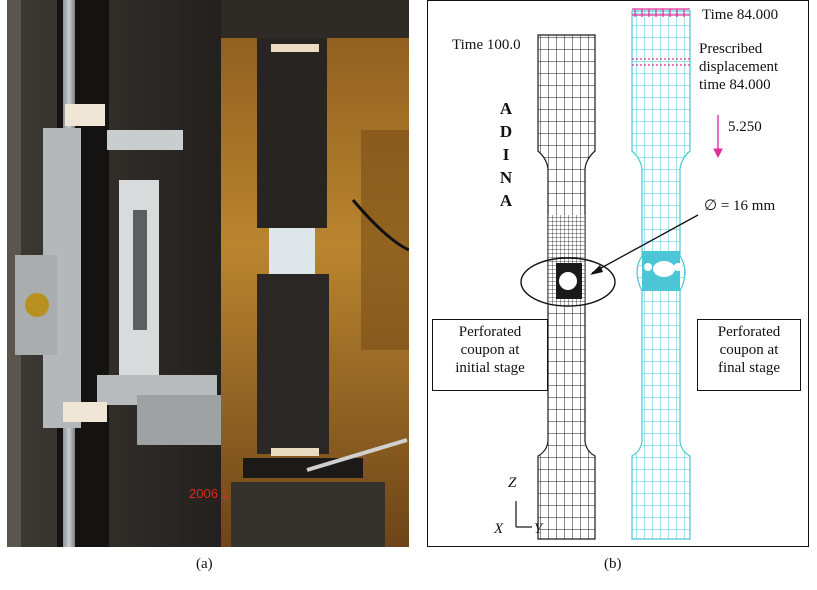  Describe the element at coordinates (740, 15) in the screenshot. I see `final-time-label: Time 84.000` at that location.